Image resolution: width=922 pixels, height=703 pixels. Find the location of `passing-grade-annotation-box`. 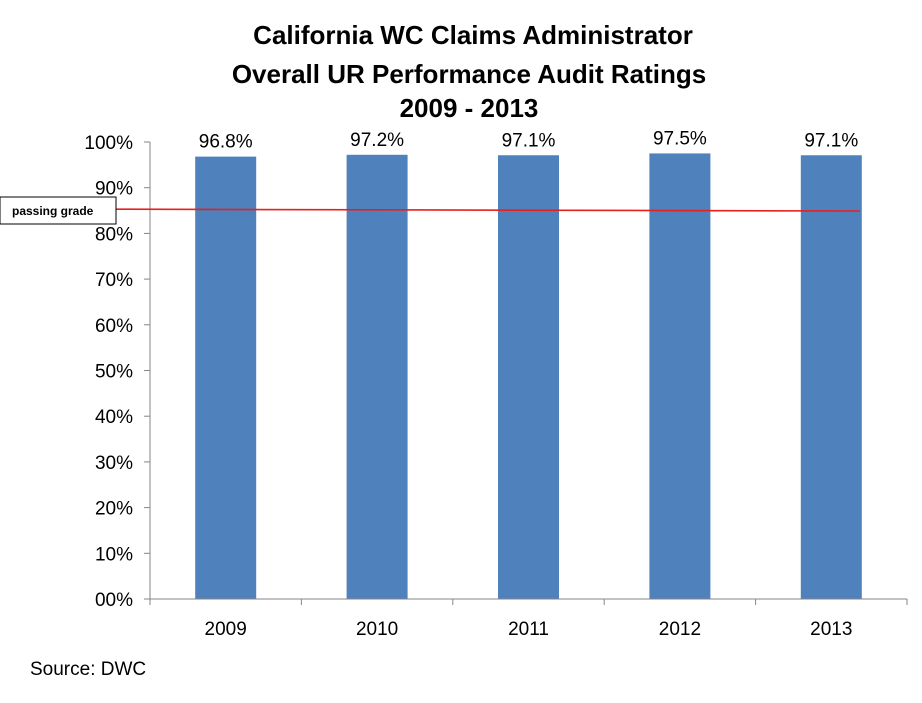

passing-grade-annotation-box is located at coordinates (58, 210).